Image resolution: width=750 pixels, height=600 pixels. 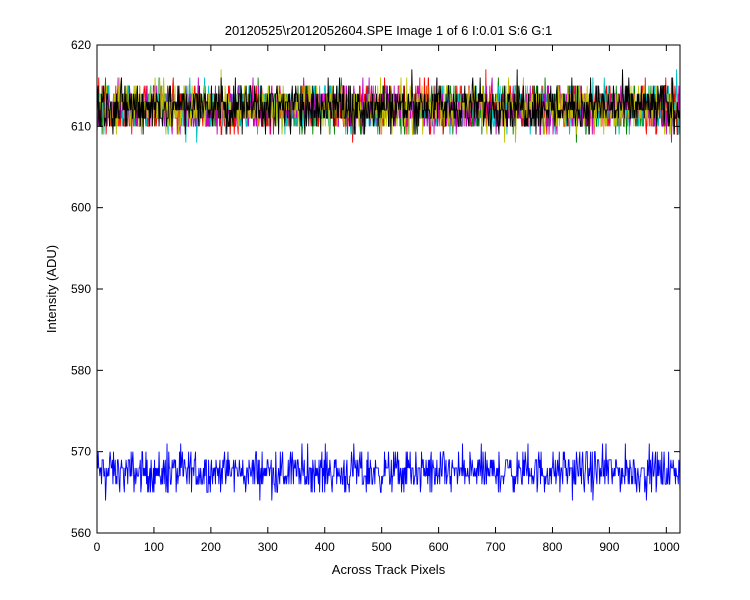 What do you see at coordinates (211, 547) in the screenshot?
I see `x-tick-label: 200` at bounding box center [211, 547].